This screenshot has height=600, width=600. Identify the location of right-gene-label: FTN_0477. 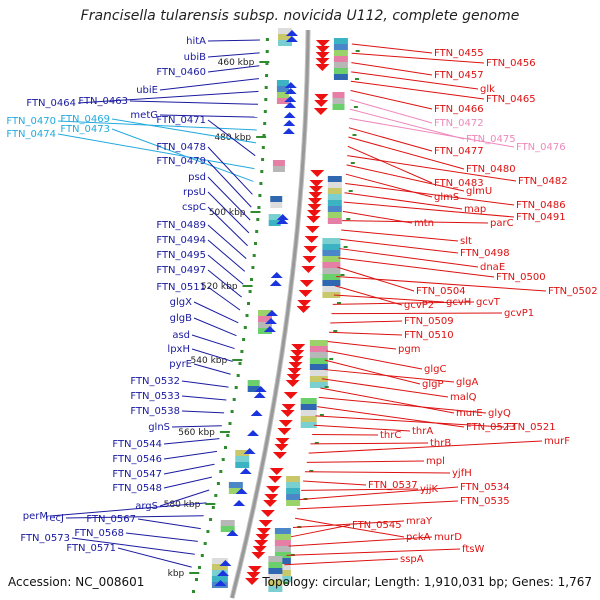
(416, 142).